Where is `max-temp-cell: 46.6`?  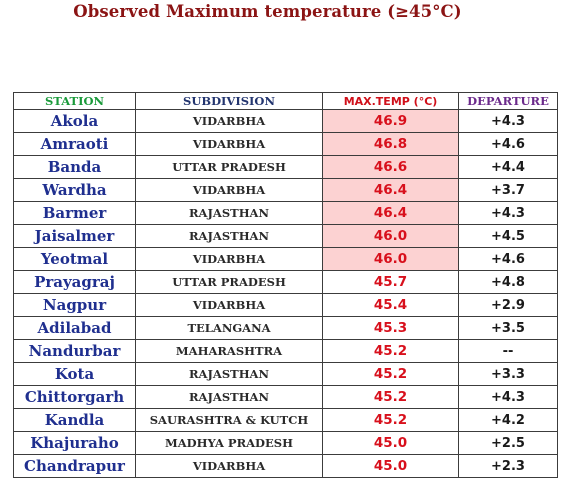
max-temp-cell: 46.6 is located at coordinates (390, 167).